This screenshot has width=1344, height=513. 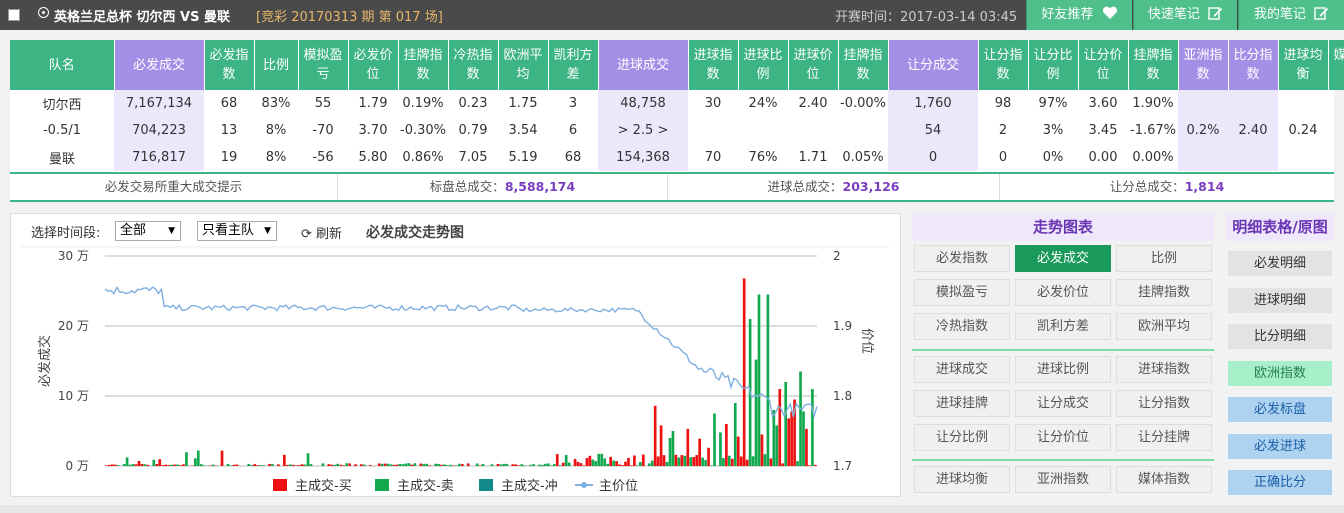 What do you see at coordinates (962, 437) in the screenshot?
I see `trend-chart-button: 让分比例` at bounding box center [962, 437].